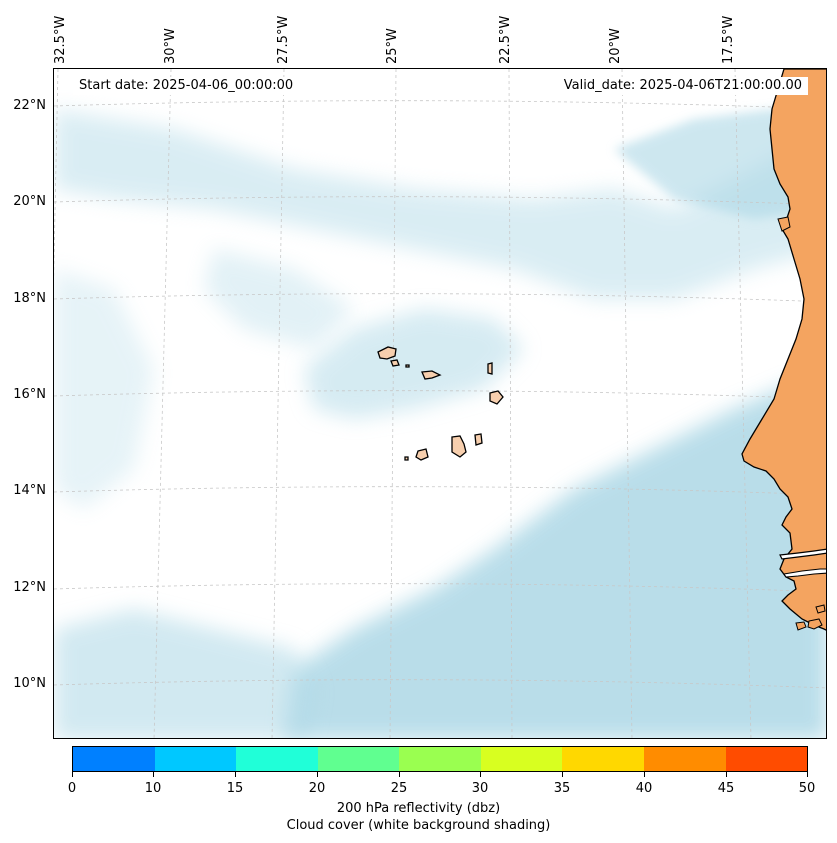 This screenshot has height=843, width=837. I want to click on gridline-lat-22n, so click(440, 105).